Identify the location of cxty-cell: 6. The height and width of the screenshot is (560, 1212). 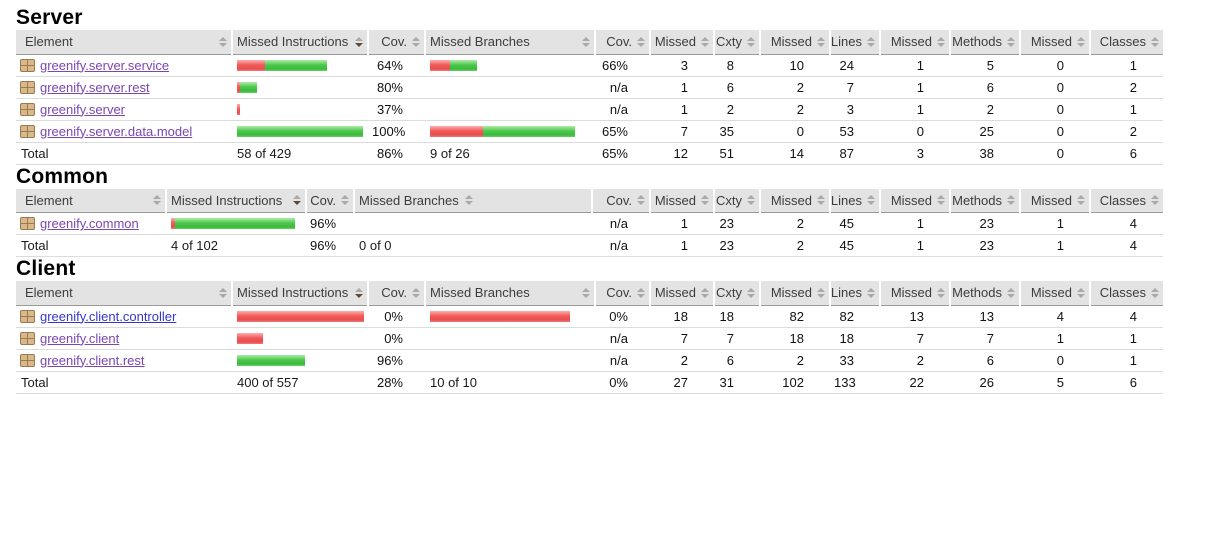
(737, 360).